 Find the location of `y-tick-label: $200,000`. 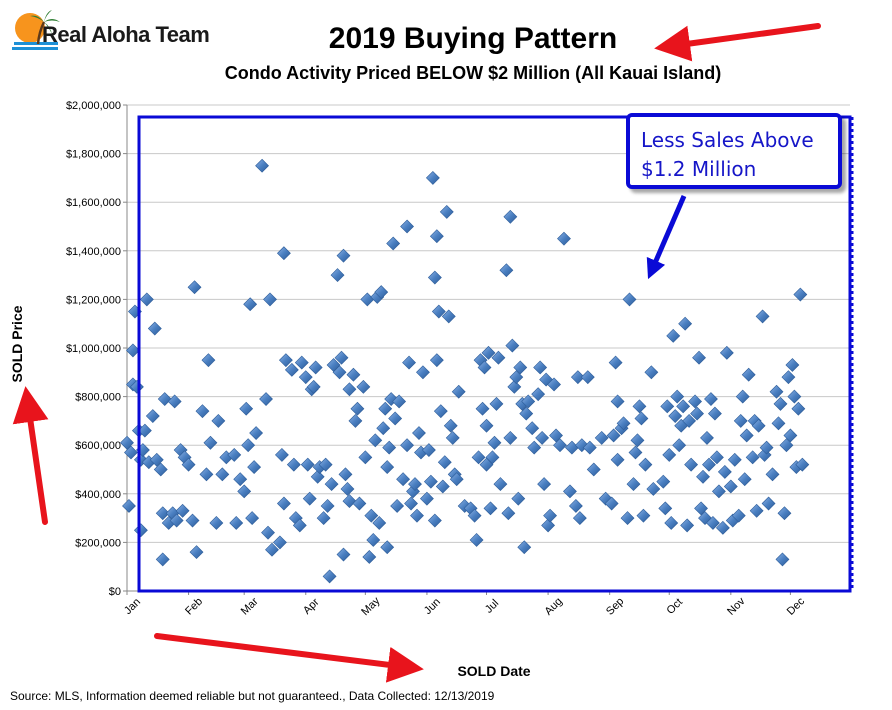

y-tick-label: $200,000 is located at coordinates (98, 543).